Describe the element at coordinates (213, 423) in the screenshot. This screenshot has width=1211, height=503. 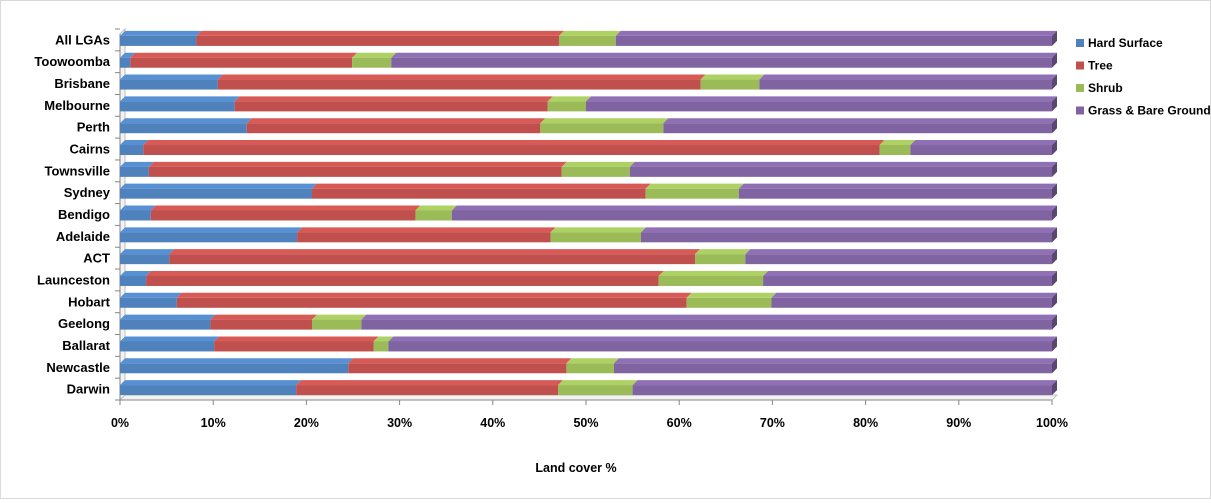
I see `x-tick-label: 10%` at that location.